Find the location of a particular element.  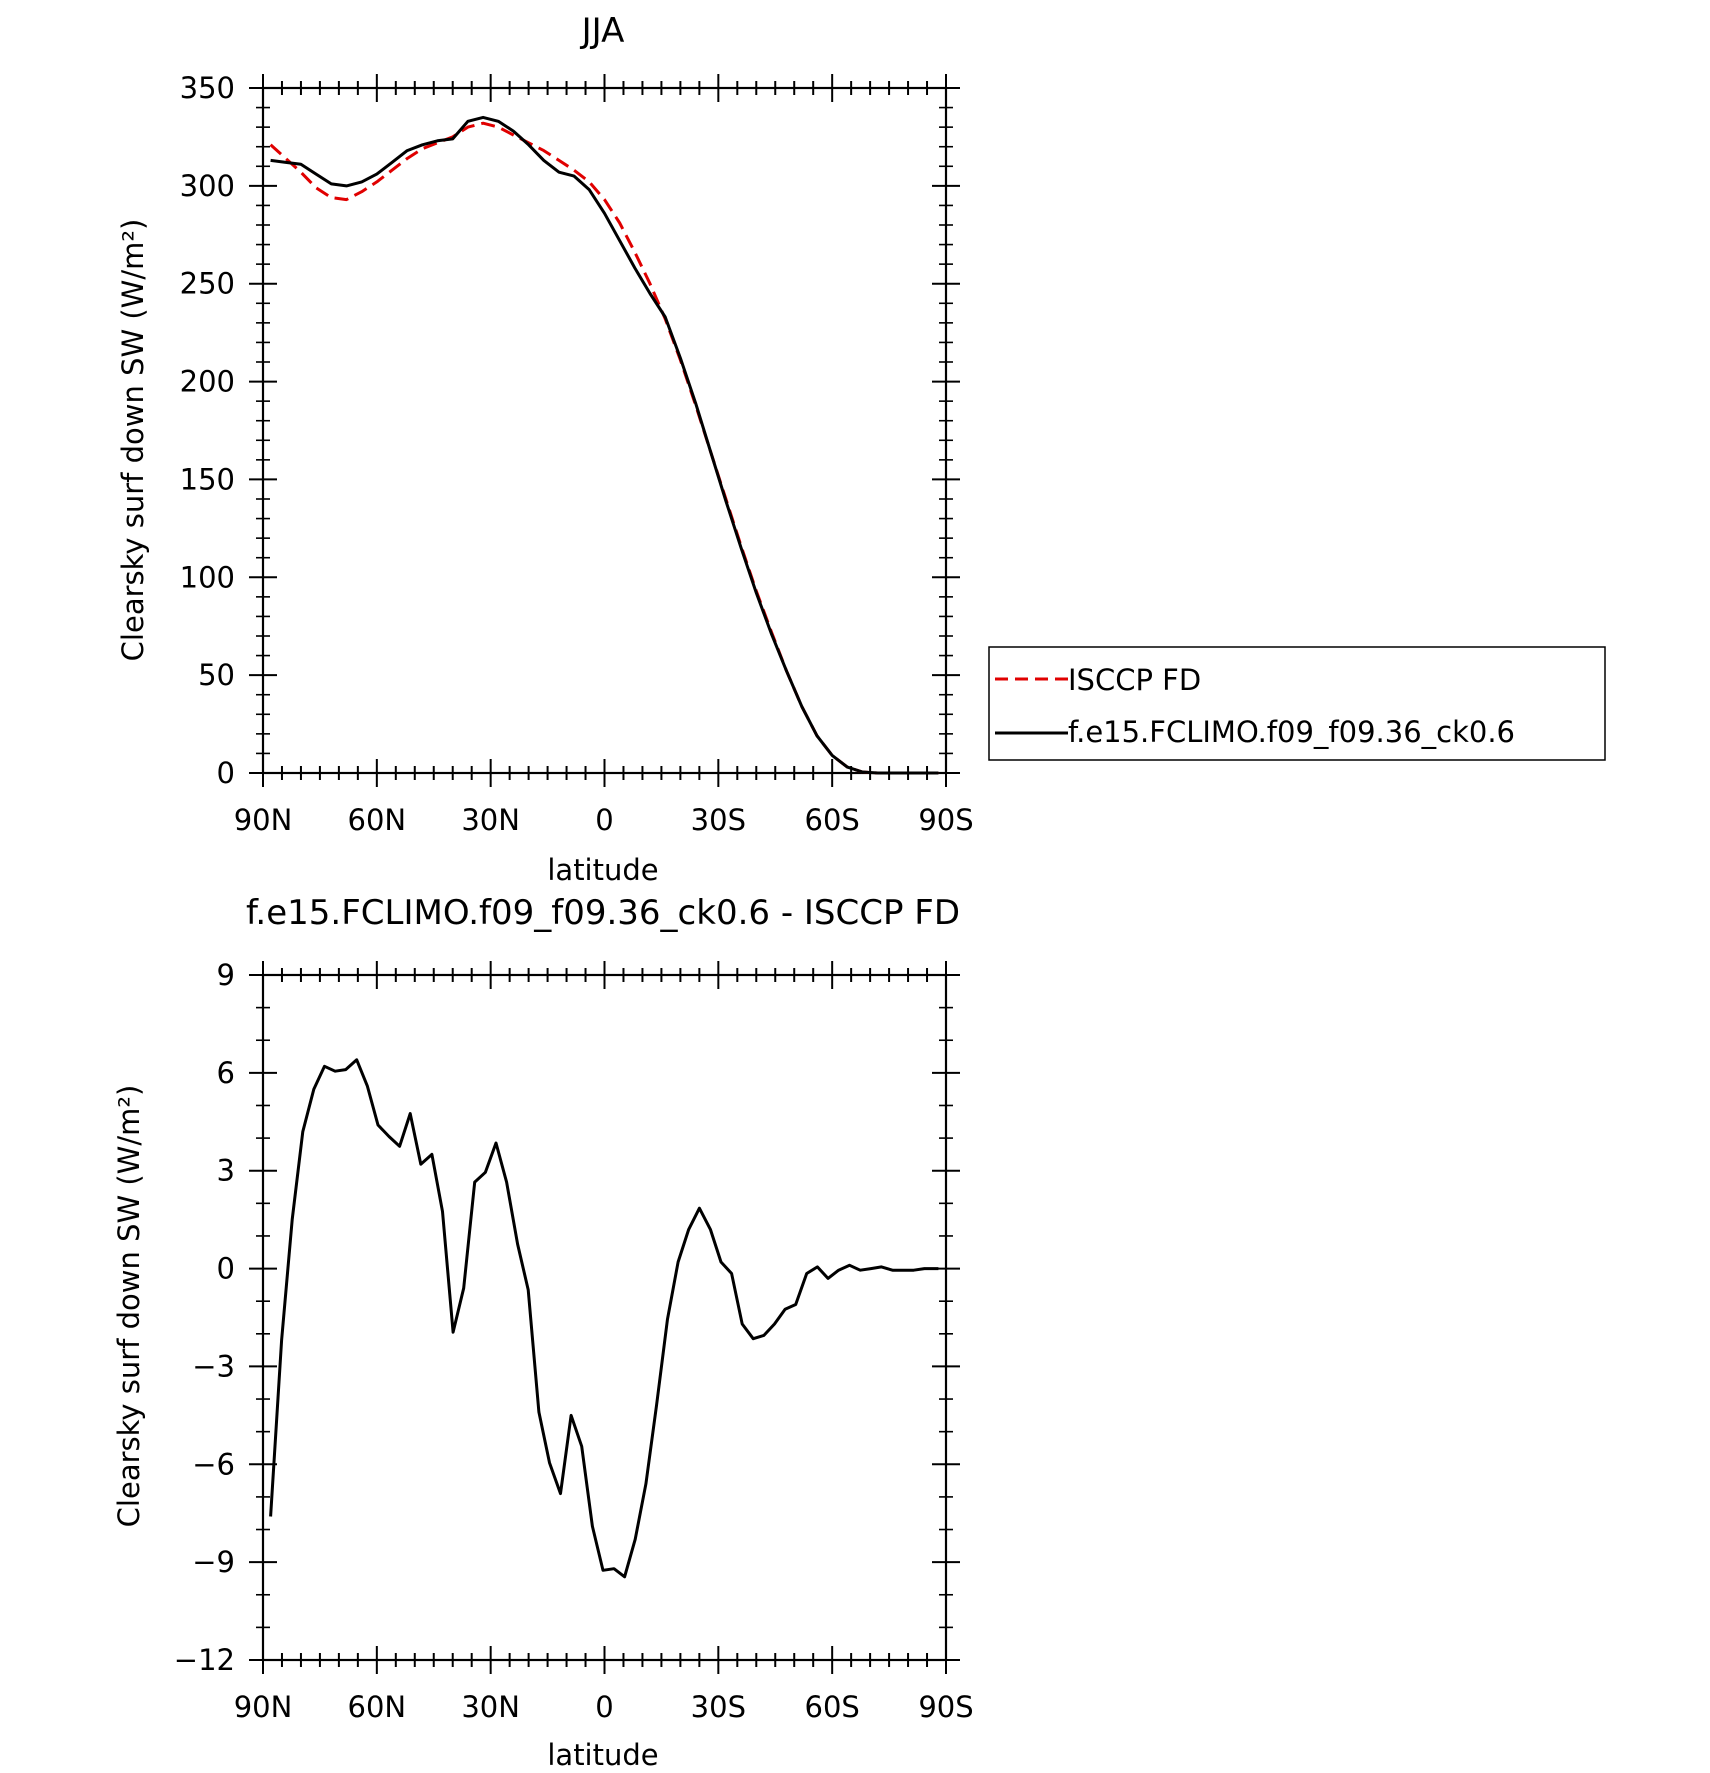

top-y-tick-label: 0 is located at coordinates (226, 773).